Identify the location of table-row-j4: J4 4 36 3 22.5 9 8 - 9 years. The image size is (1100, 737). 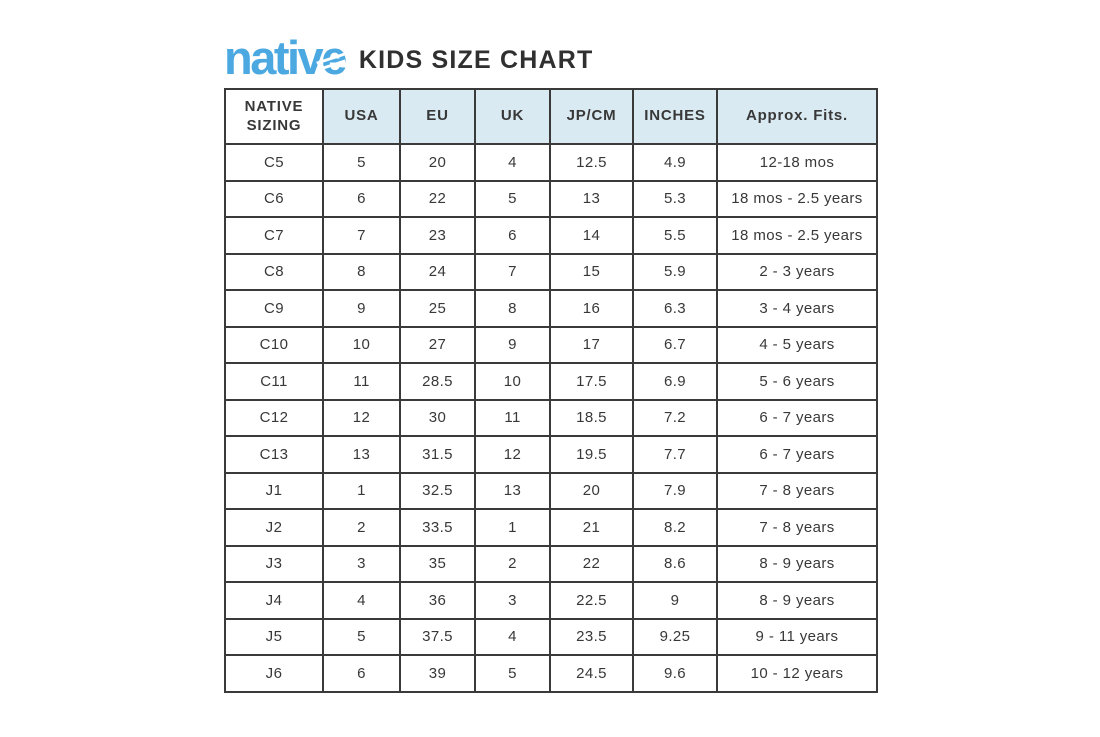
(551, 600).